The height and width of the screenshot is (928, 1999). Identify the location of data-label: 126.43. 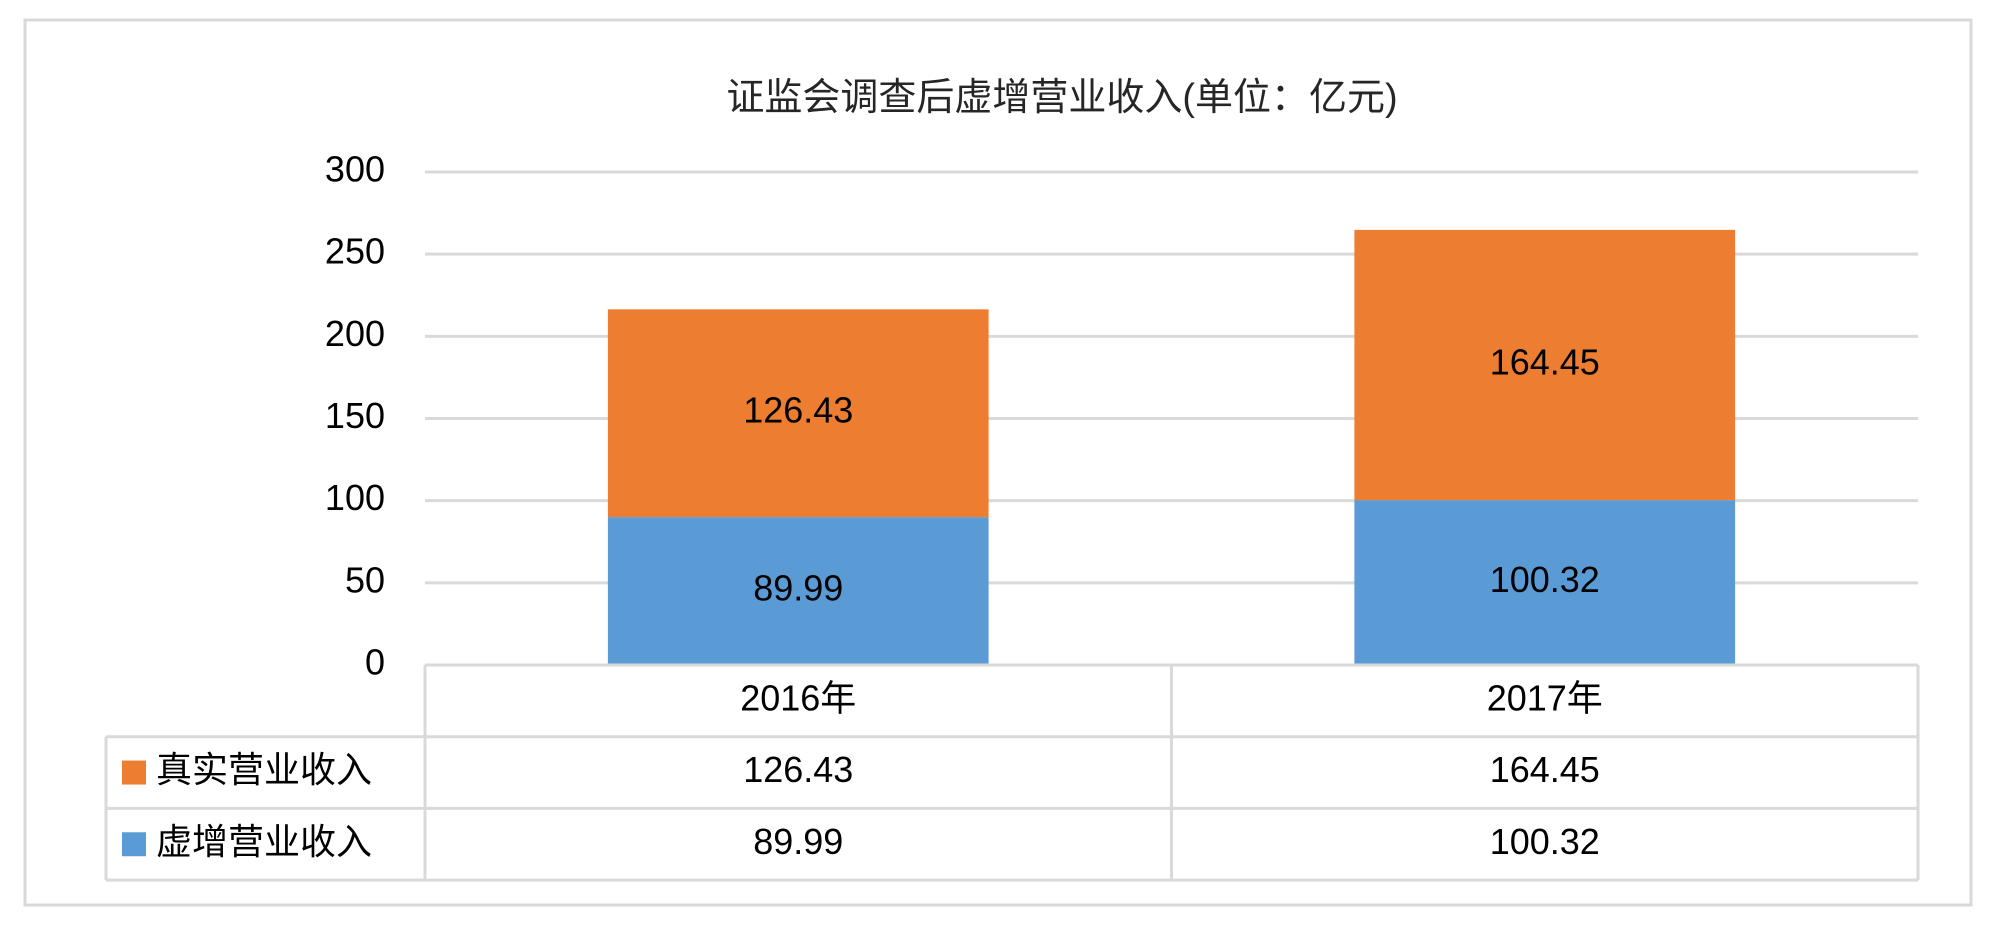
(798, 410).